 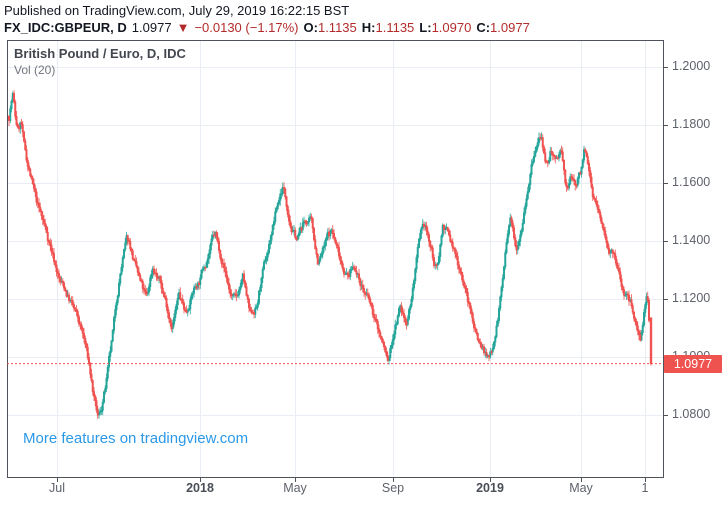 What do you see at coordinates (393, 488) in the screenshot?
I see `time-axis-label: Sep` at bounding box center [393, 488].